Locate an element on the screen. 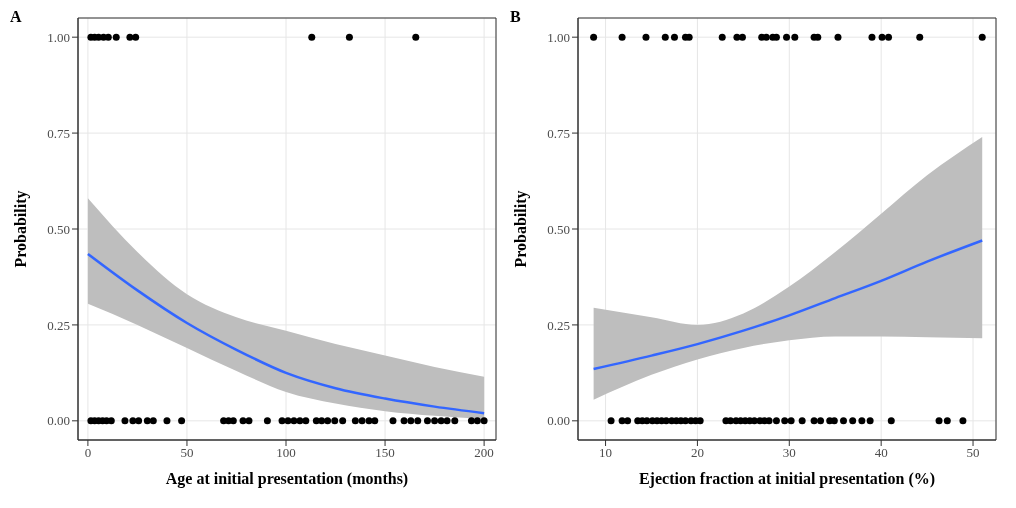  x-tick-label: 100 is located at coordinates (286, 453).